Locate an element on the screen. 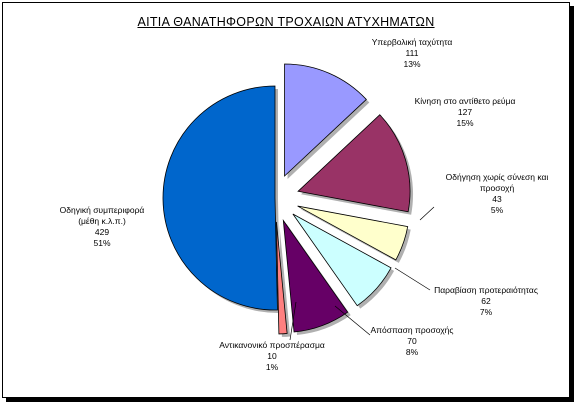  chart-title: ΑΙΤΙΑ ΘΑΝΑΤΗΦΟΡΩΝ ΤΡΟΧΑΙΩΝ ΑΤΥΧΗΜΑΤΩΝ is located at coordinates (286, 22).